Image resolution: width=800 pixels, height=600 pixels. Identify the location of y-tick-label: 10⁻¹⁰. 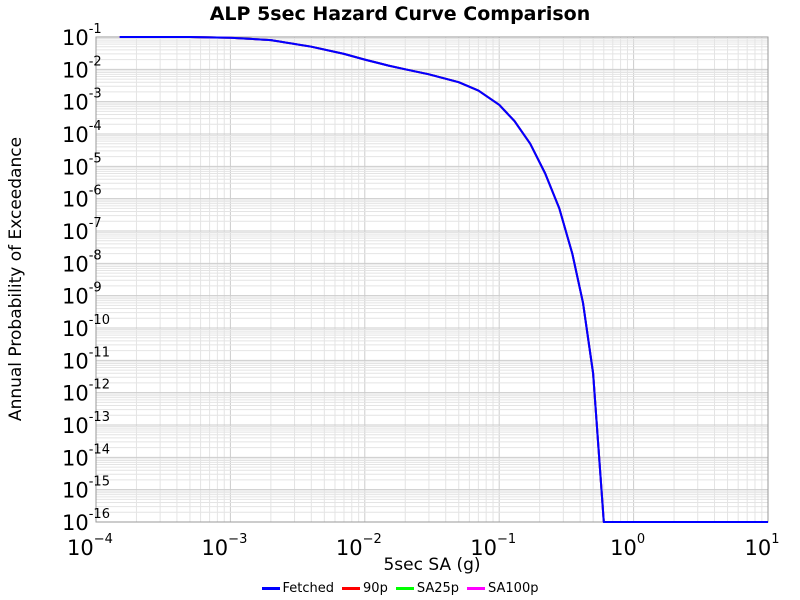
(86, 327).